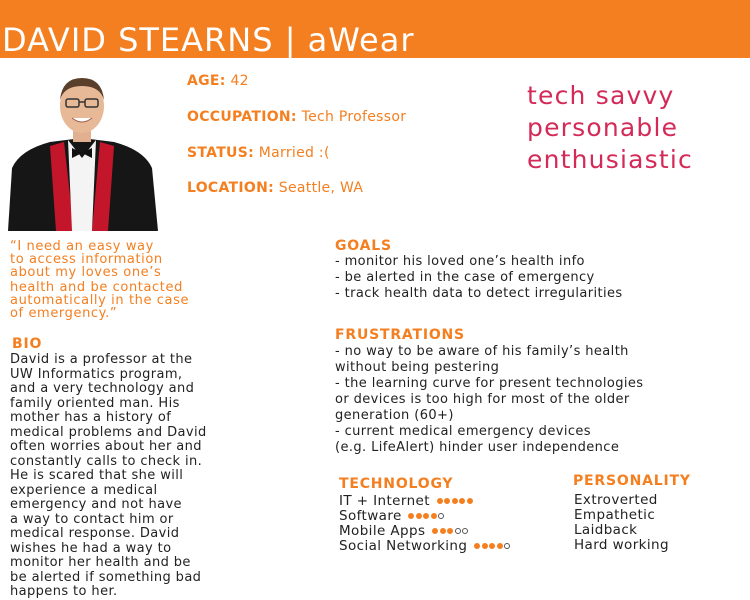 The image size is (750, 600). Describe the element at coordinates (606, 530) in the screenshot. I see `personality-item: Laidback` at that location.